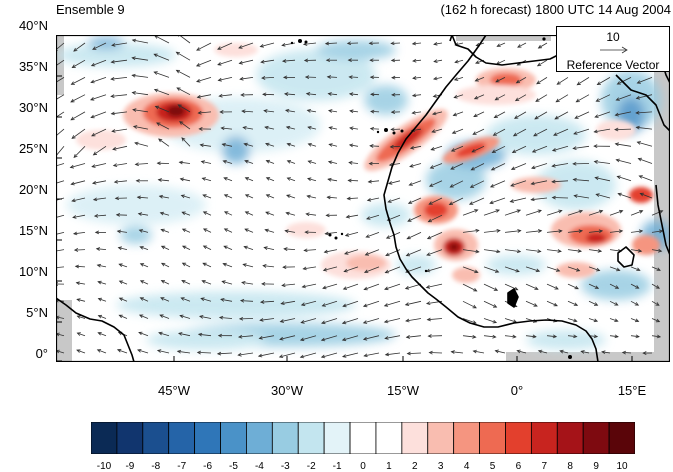  I want to click on forecast-time-title: (162 h forecast) 1800 UTC 14 Aug 2004, so click(555, 9).